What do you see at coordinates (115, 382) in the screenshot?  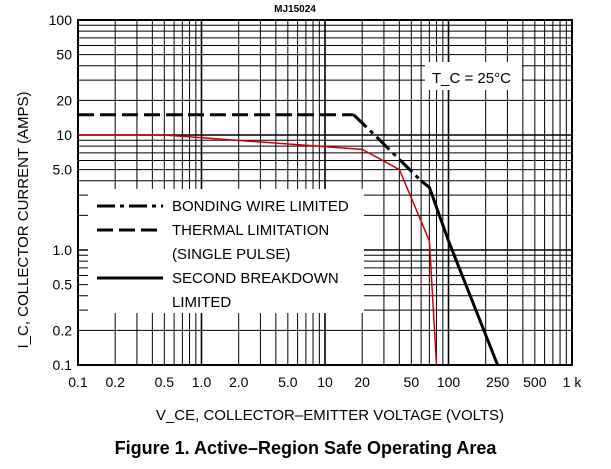 I see `x-tick-label: 0.2` at bounding box center [115, 382].